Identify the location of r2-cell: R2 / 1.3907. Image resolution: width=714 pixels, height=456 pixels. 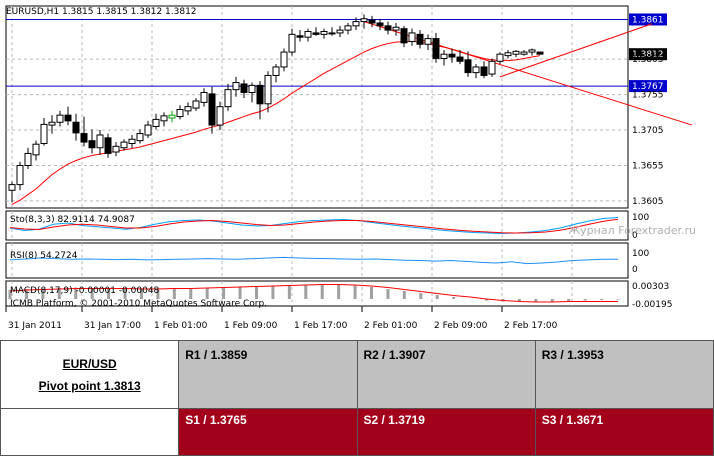
(446, 374).